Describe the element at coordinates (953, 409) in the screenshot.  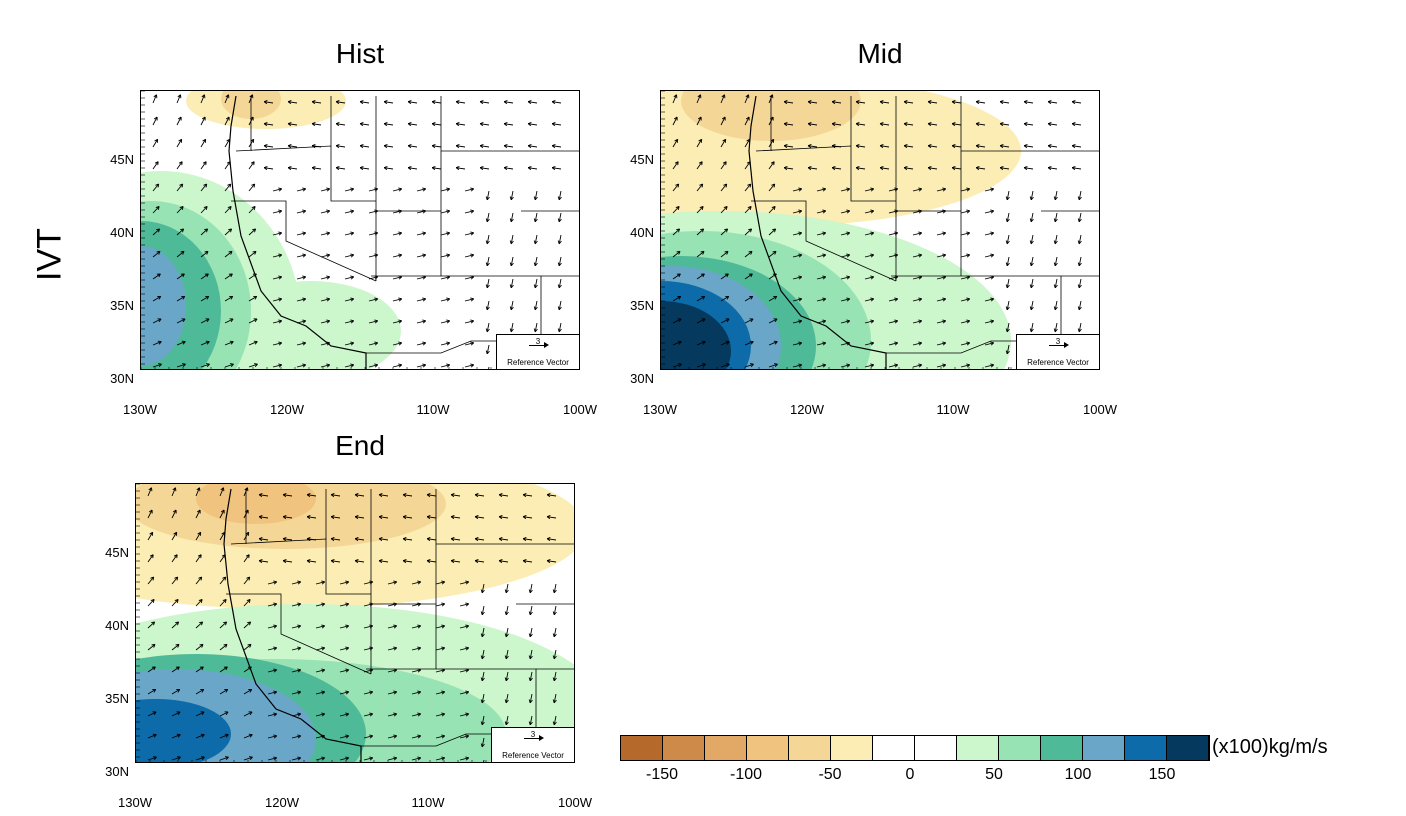
I see `lon-label-110w: 110W` at that location.